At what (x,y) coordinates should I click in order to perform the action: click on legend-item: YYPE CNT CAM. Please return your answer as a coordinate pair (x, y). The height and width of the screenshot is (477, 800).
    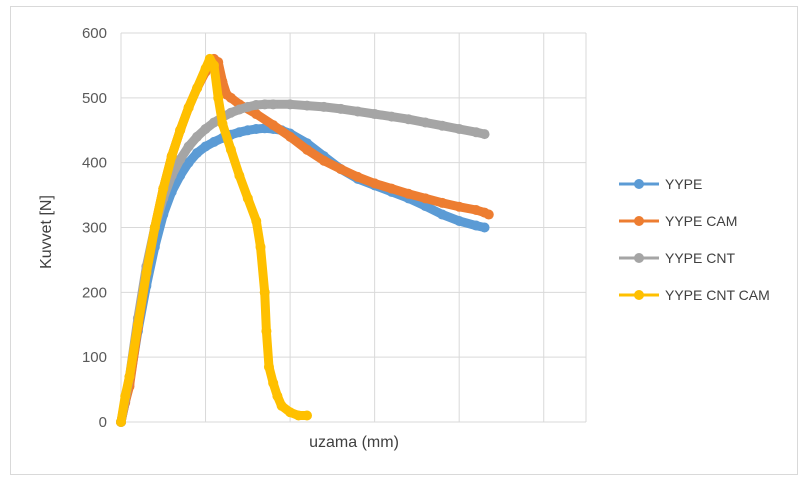
    Looking at the image, I should click on (694, 295).